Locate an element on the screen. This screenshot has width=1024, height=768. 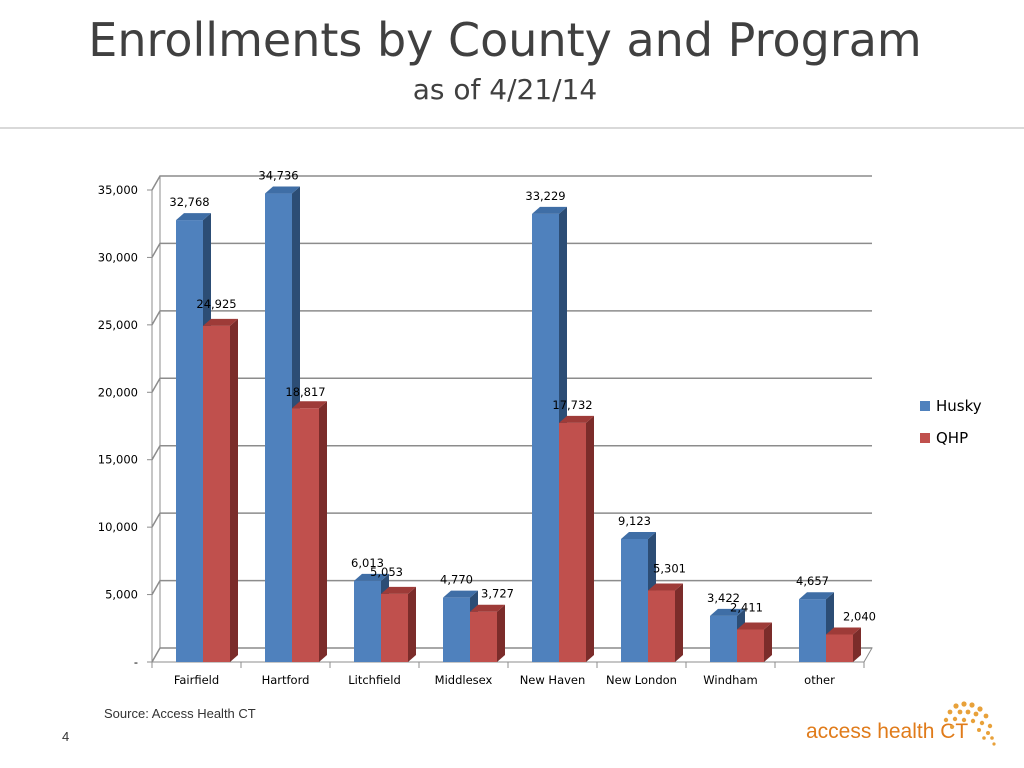
slide-title: Enrollments by County and Program is located at coordinates (505, 40).